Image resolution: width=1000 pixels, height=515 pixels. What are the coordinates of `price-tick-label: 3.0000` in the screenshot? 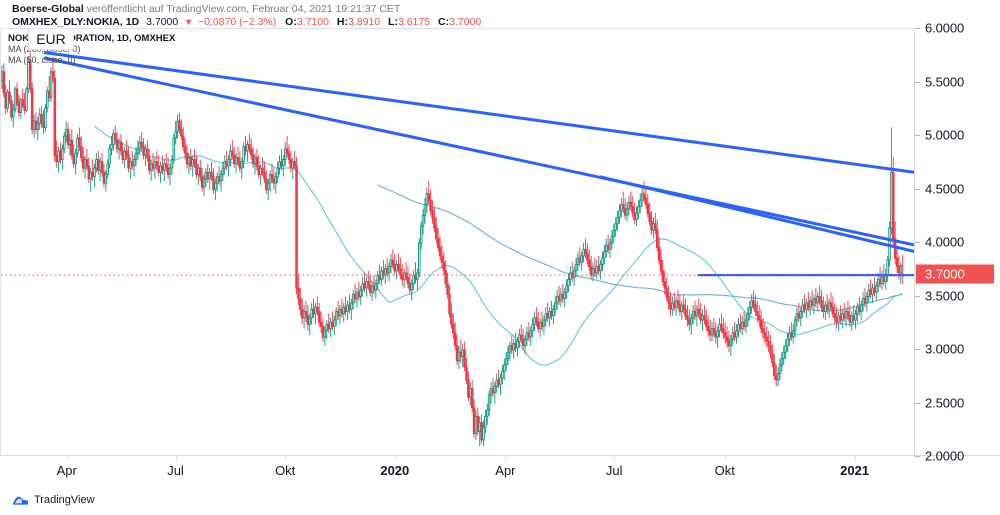 It's located at (945, 349).